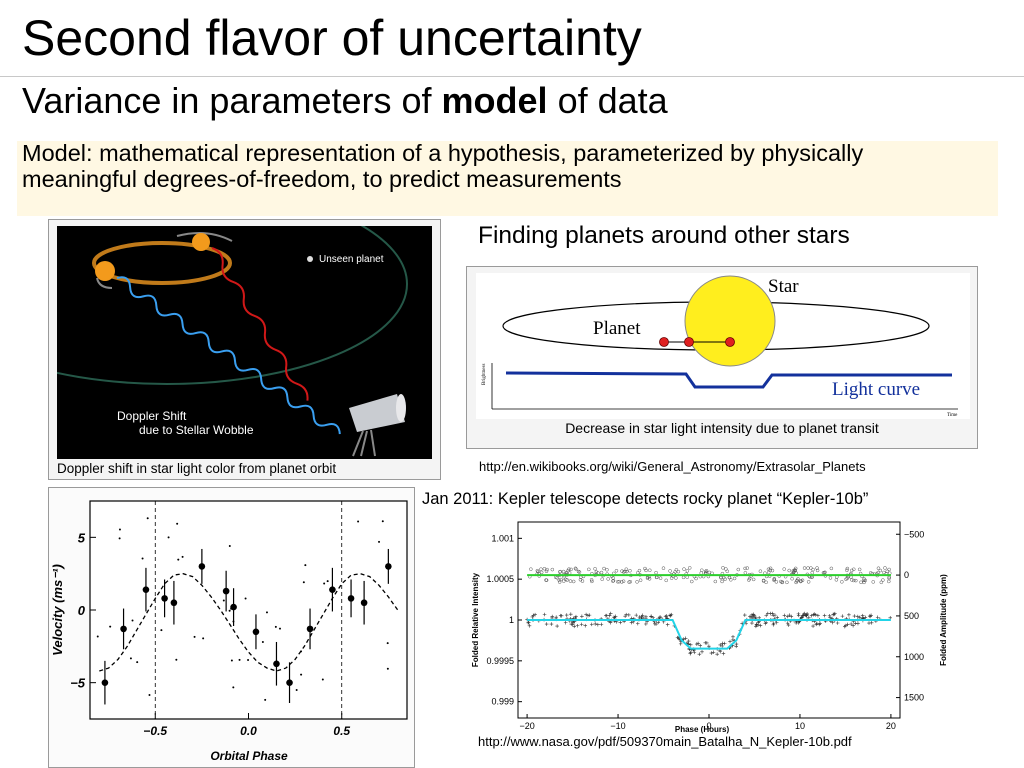 The width and height of the screenshot is (1024, 768). What do you see at coordinates (248, 610) in the screenshot?
I see `velocity-plot-area` at bounding box center [248, 610].